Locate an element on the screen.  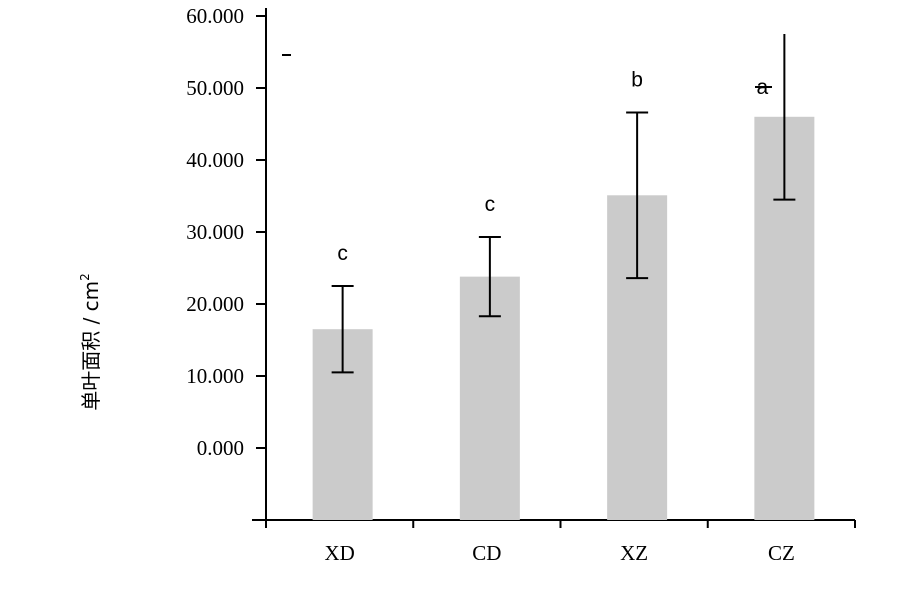
y-axis-title-superscript: 2 is located at coordinates (85, 277).